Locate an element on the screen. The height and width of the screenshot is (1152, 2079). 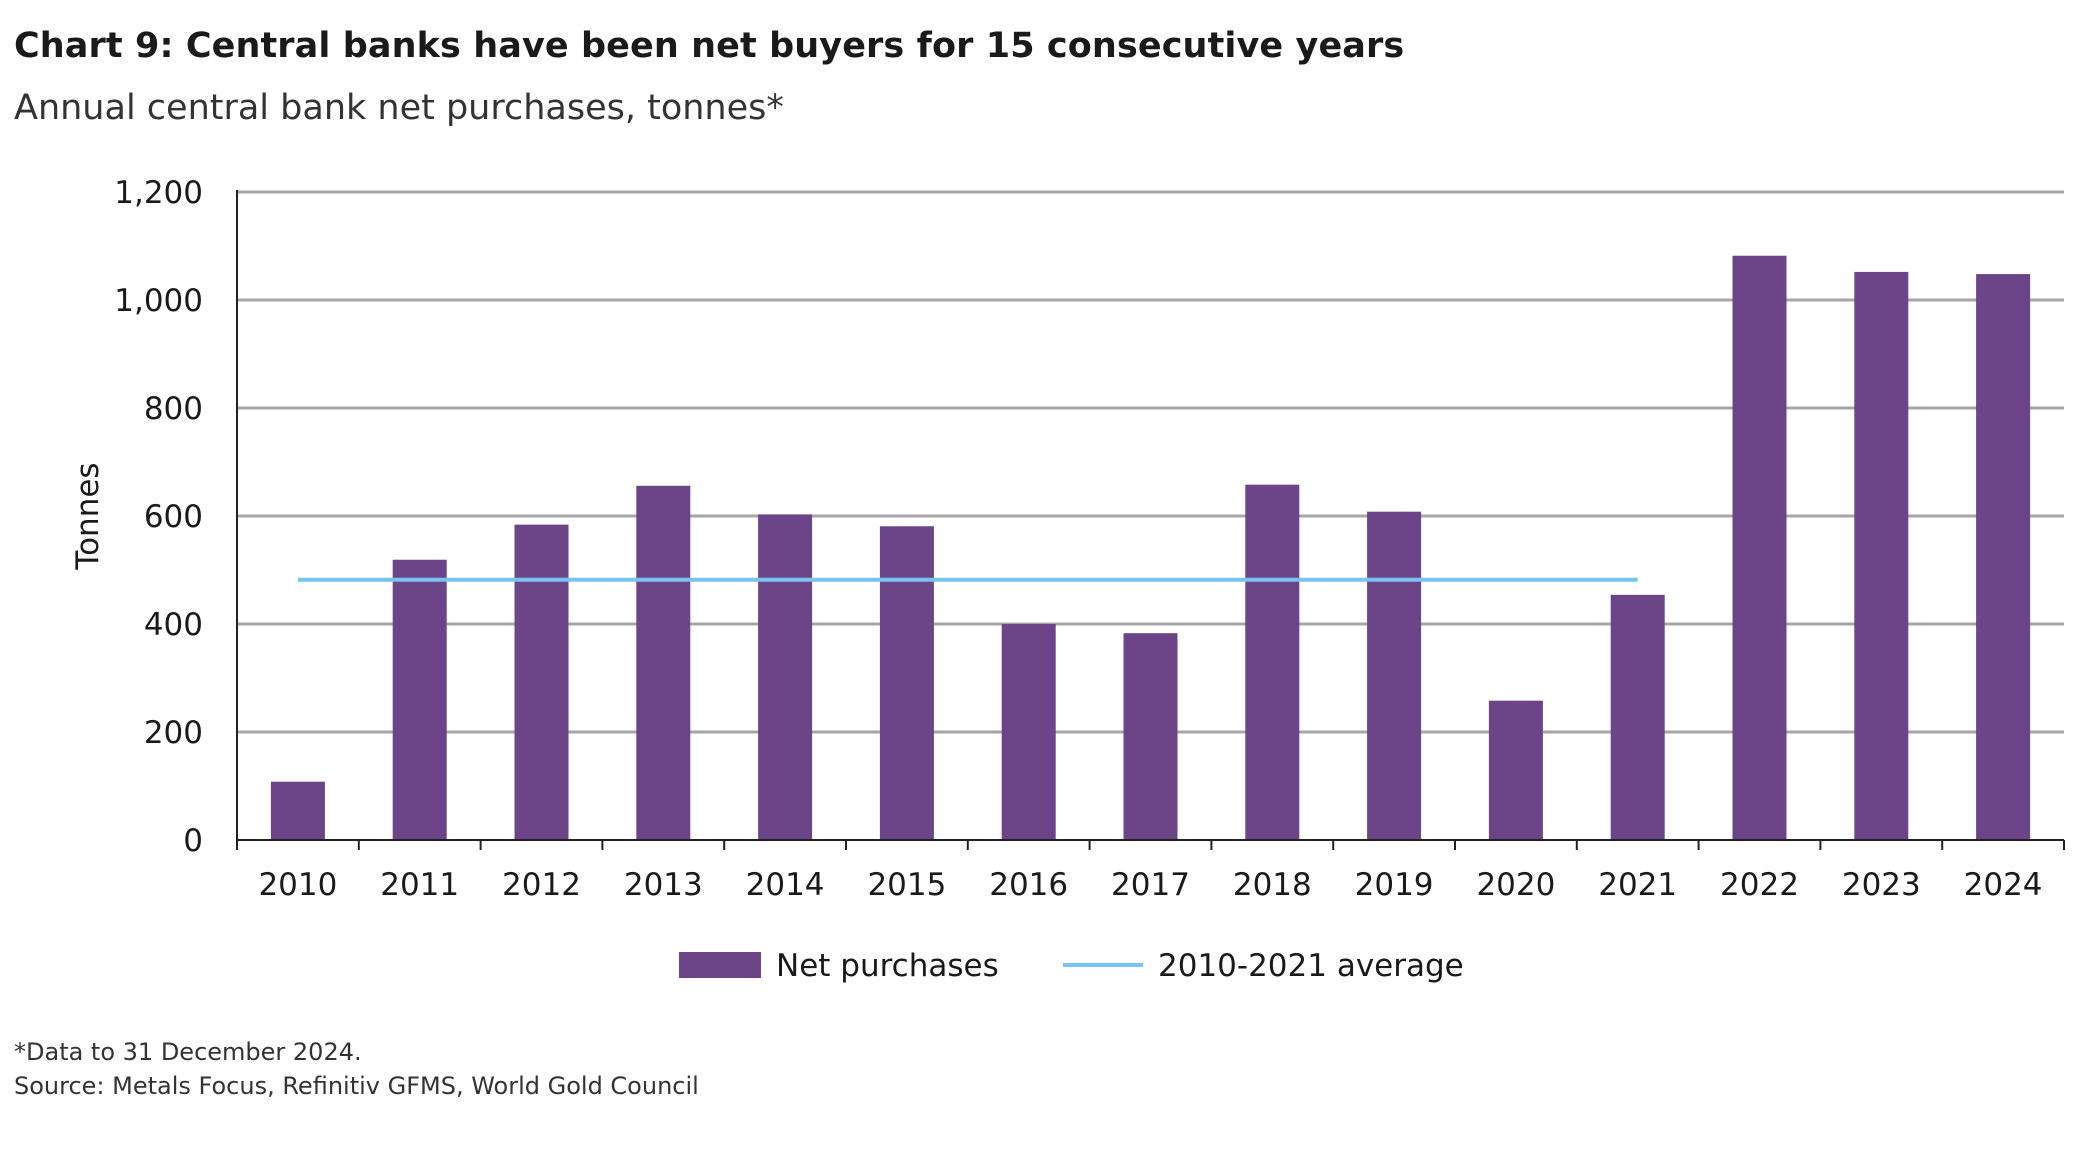
bar-2018 is located at coordinates (1272, 662).